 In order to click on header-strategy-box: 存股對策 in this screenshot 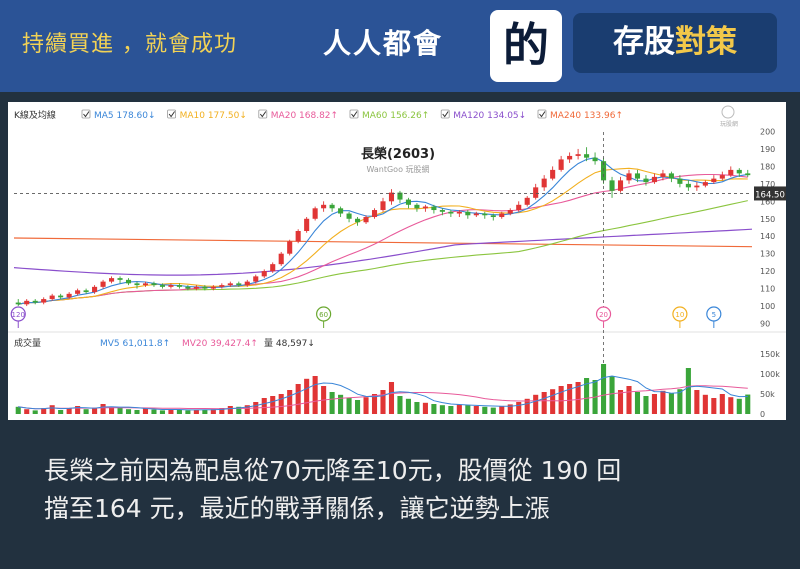, I will do `click(675, 43)`.